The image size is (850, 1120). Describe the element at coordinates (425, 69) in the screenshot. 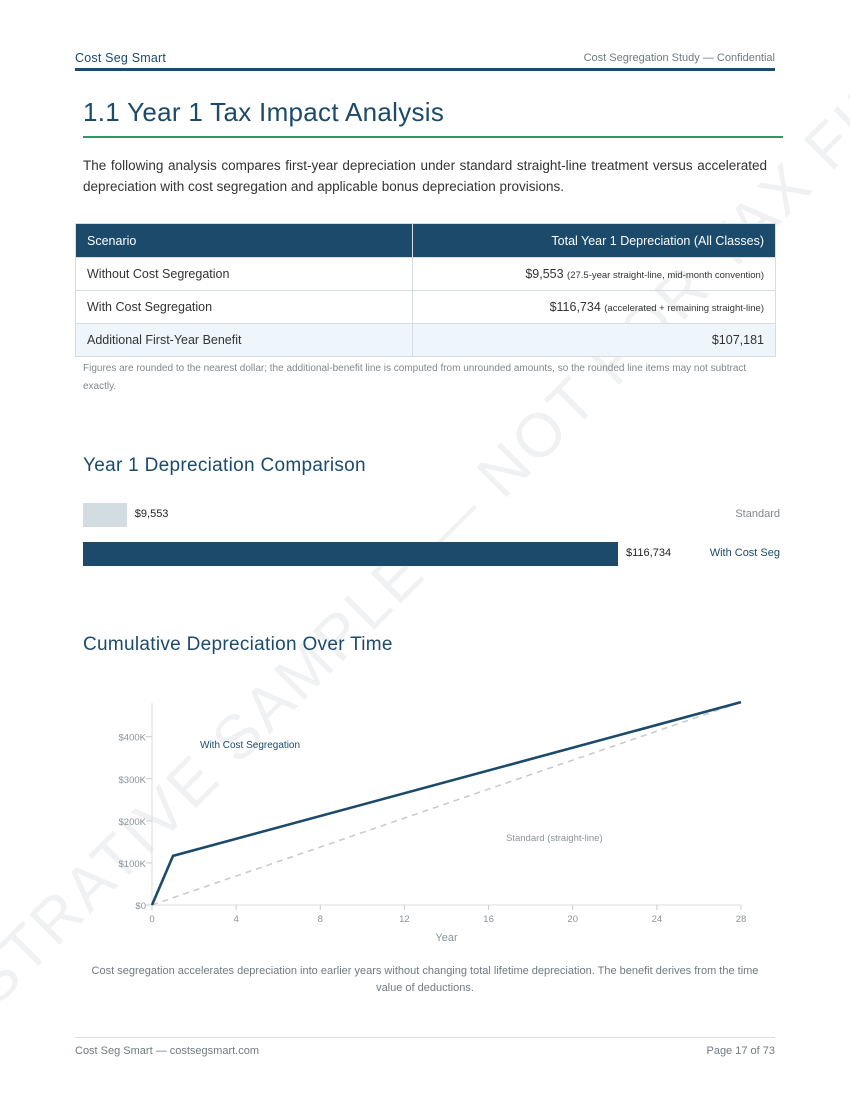

I see `header-rule` at that location.